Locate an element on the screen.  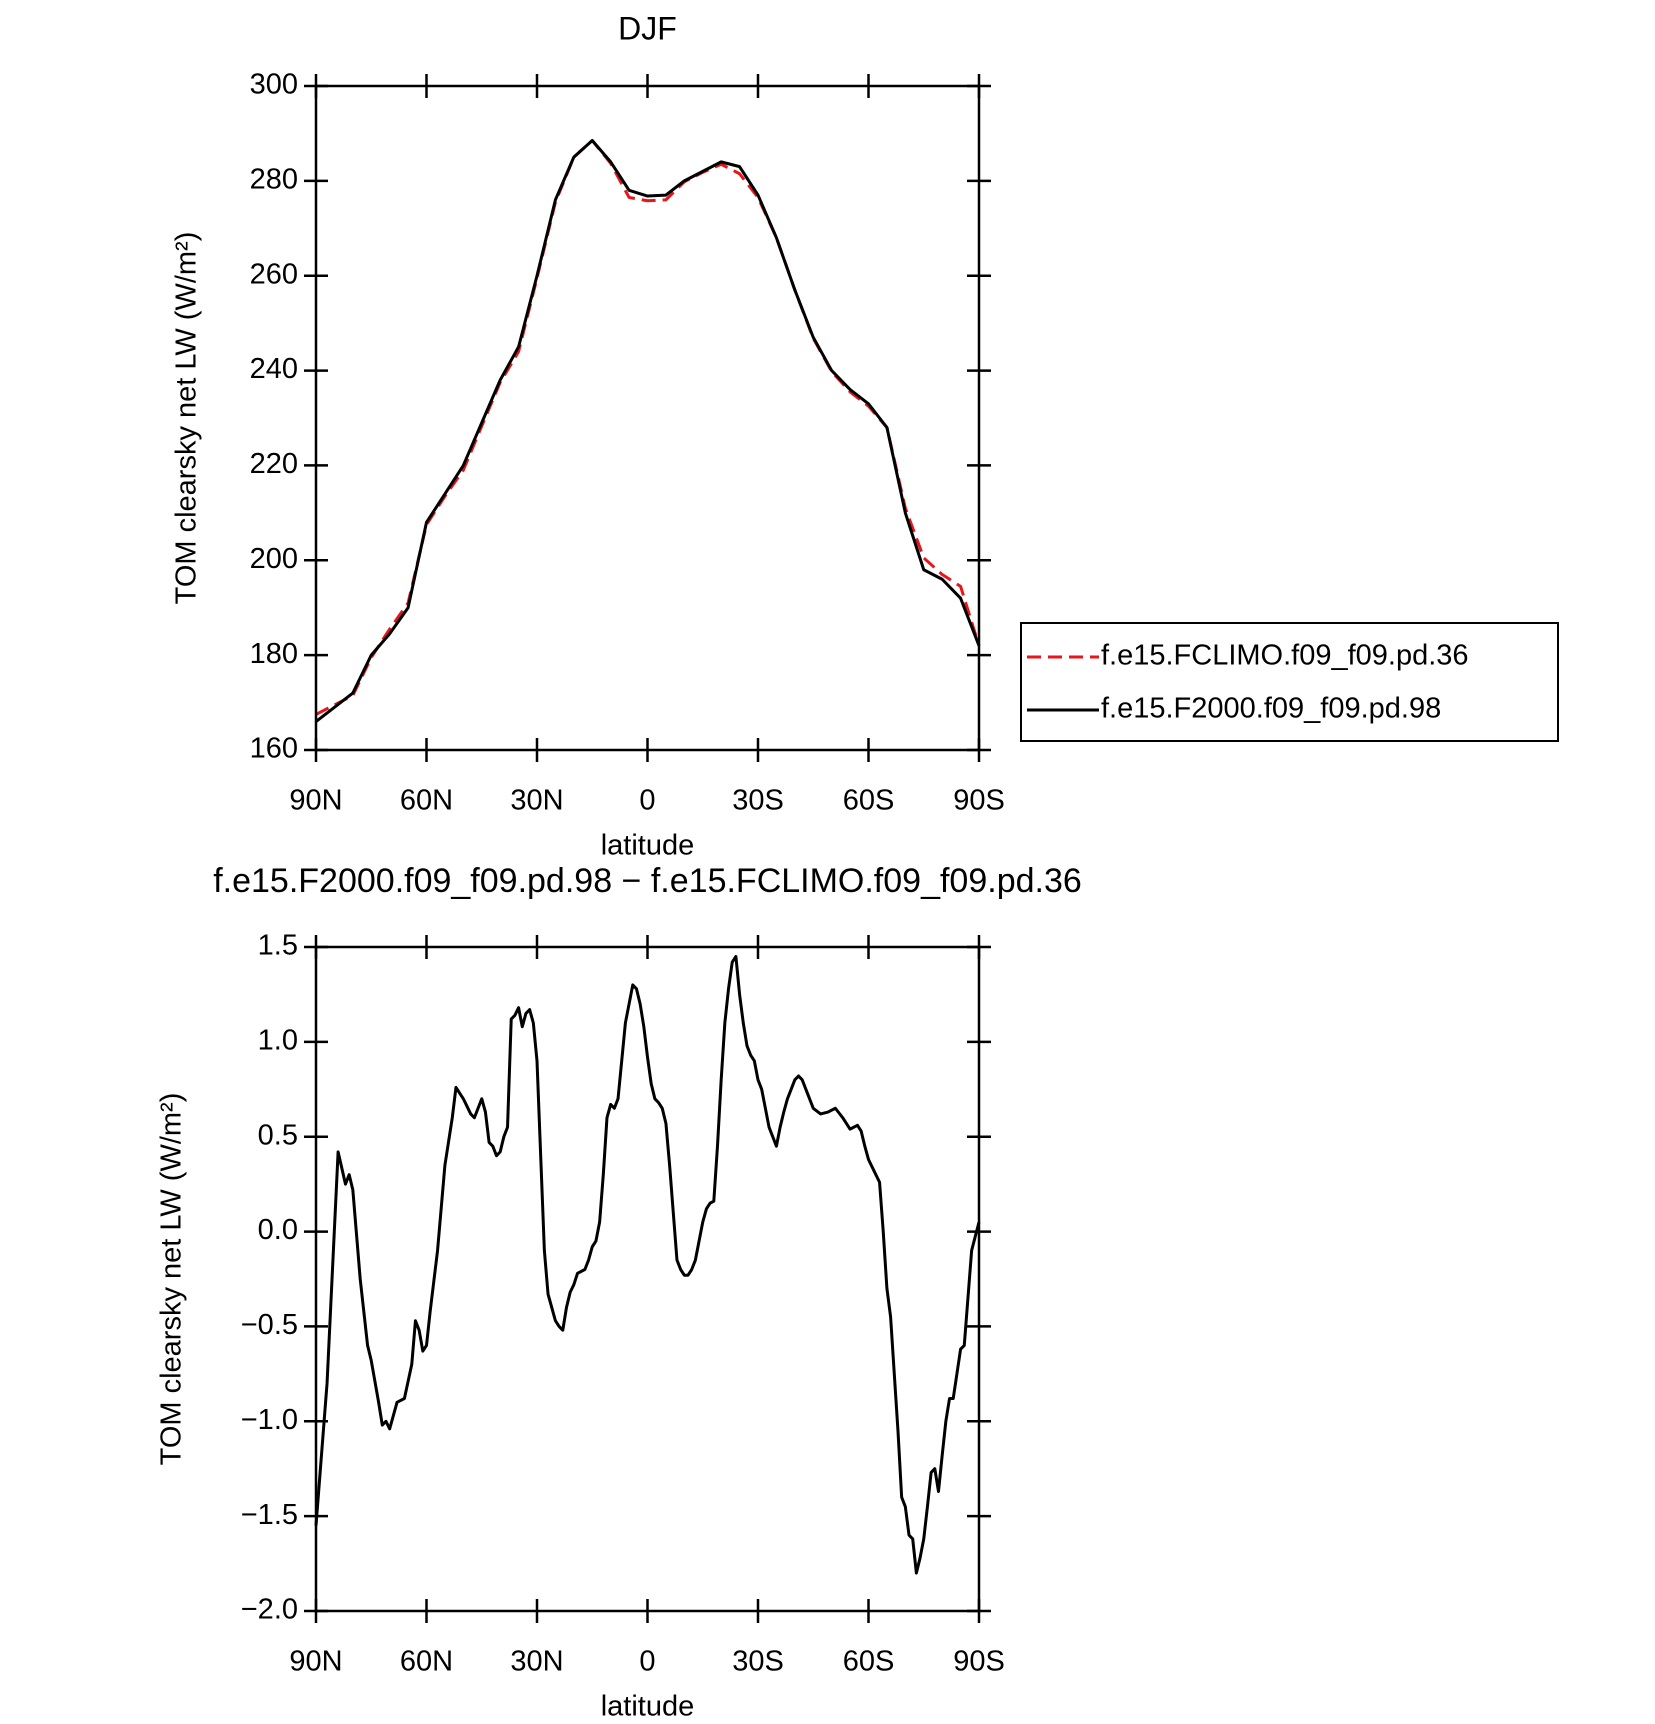
y-tick-label: 240 is located at coordinates (274, 369).